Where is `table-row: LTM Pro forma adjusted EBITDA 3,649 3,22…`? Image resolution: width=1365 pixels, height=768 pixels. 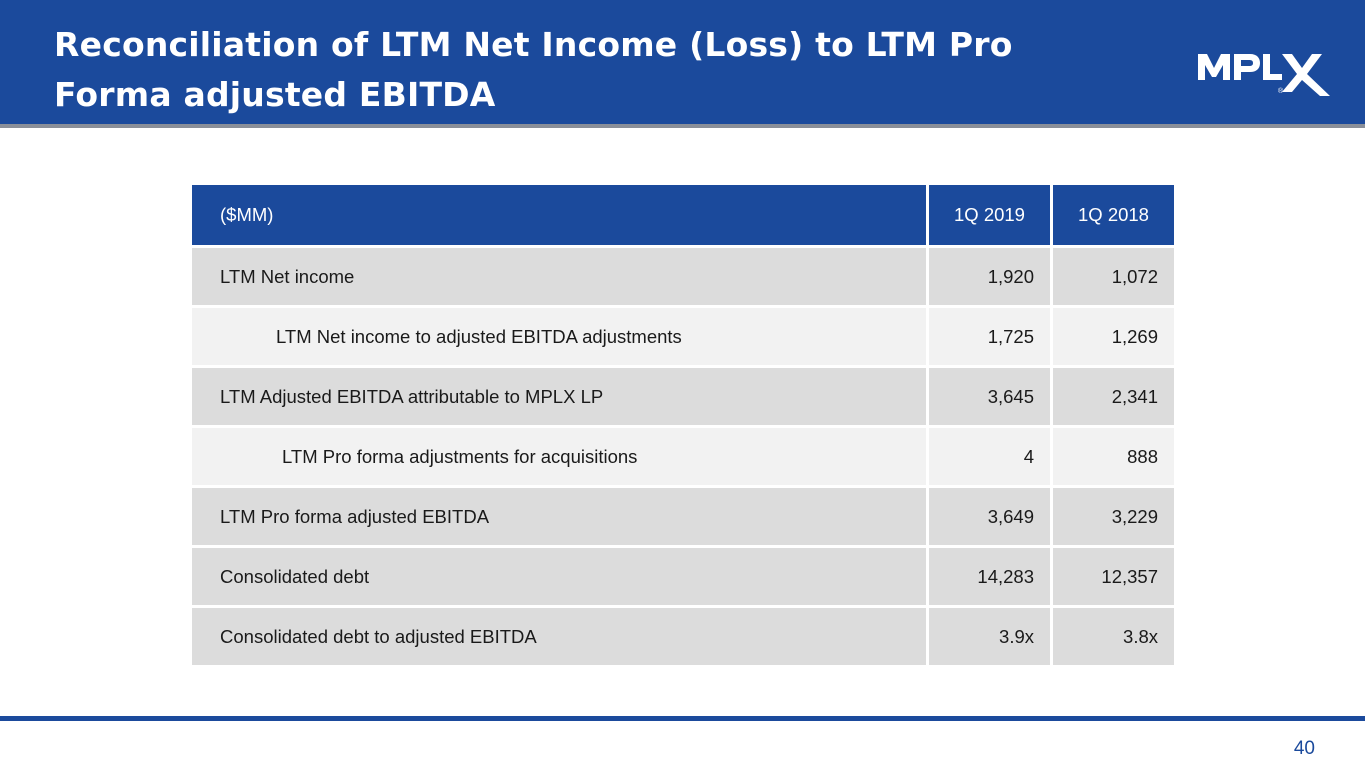
table-row: LTM Pro forma adjusted EBITDA 3,649 3,22… is located at coordinates (683, 518).